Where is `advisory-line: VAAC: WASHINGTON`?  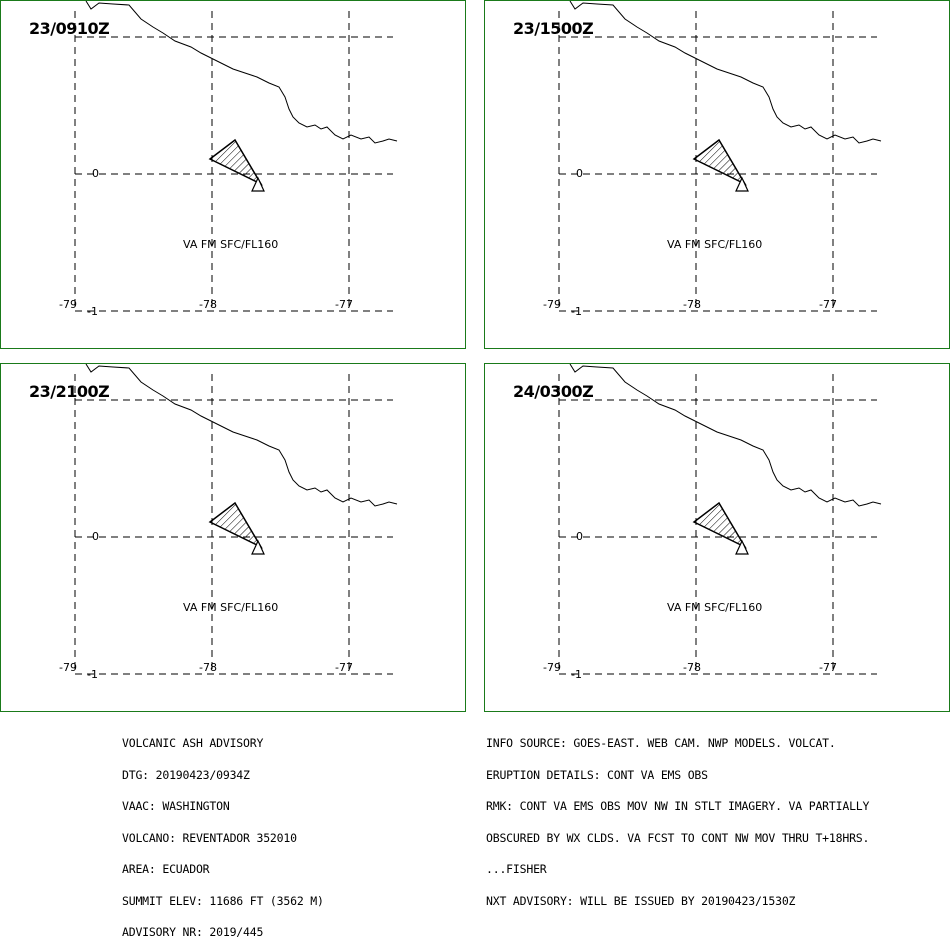
advisory-line: VAAC: WASHINGTON is located at coordinates (176, 806).